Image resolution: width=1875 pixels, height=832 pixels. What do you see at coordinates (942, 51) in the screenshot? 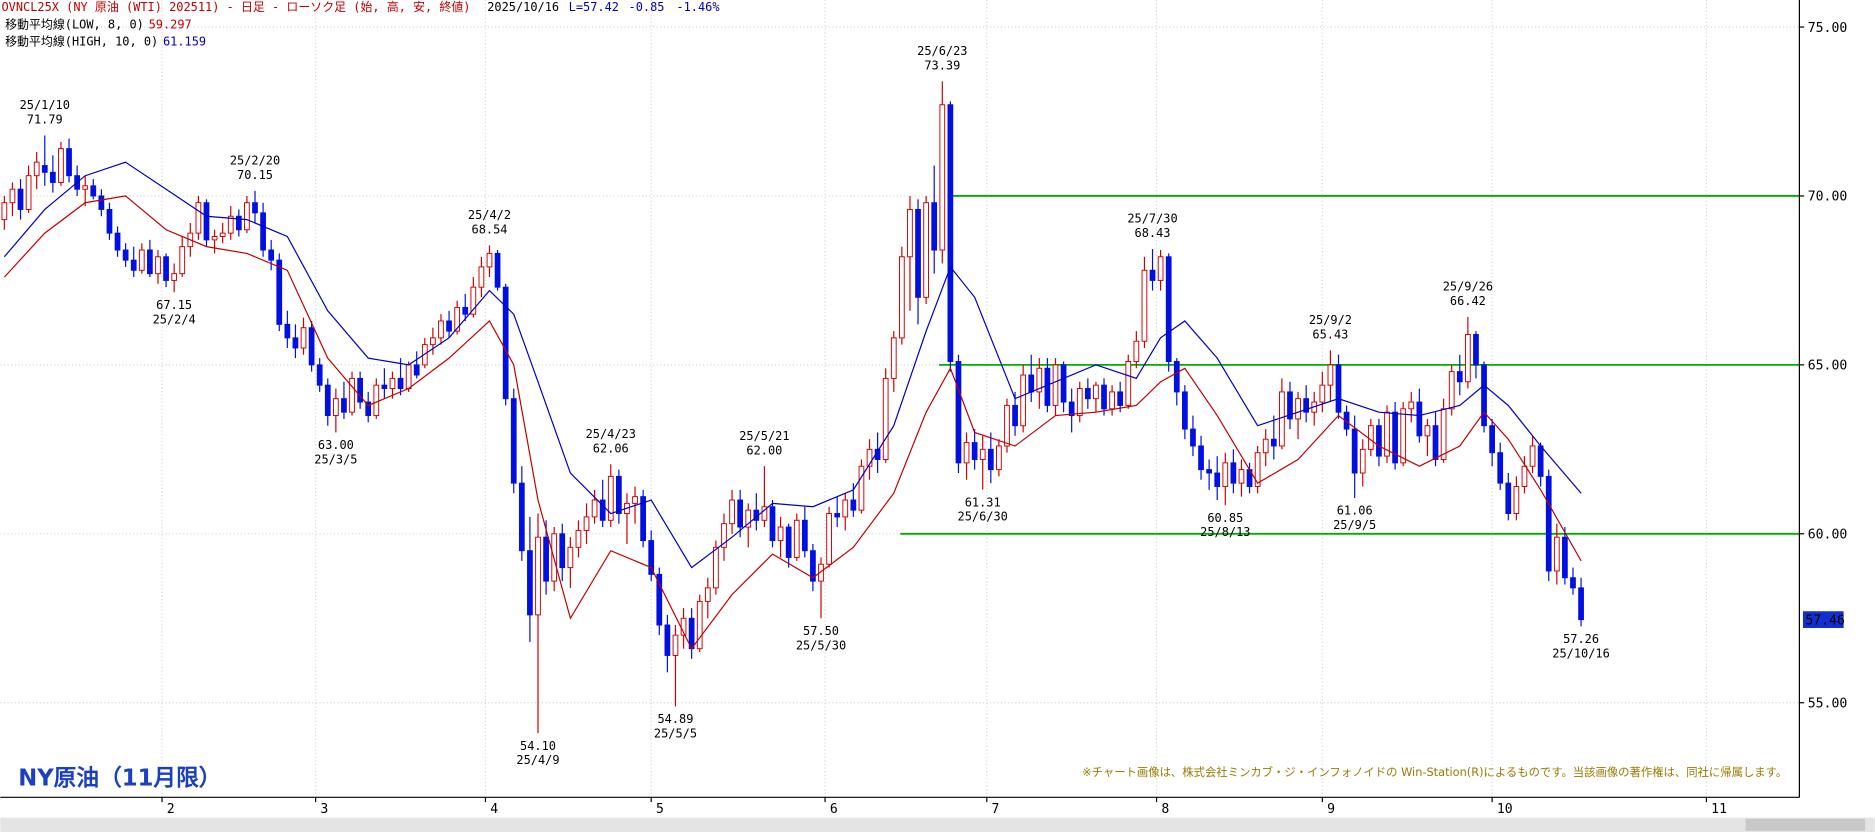
I see `annotation-date: 25/6/23` at bounding box center [942, 51].